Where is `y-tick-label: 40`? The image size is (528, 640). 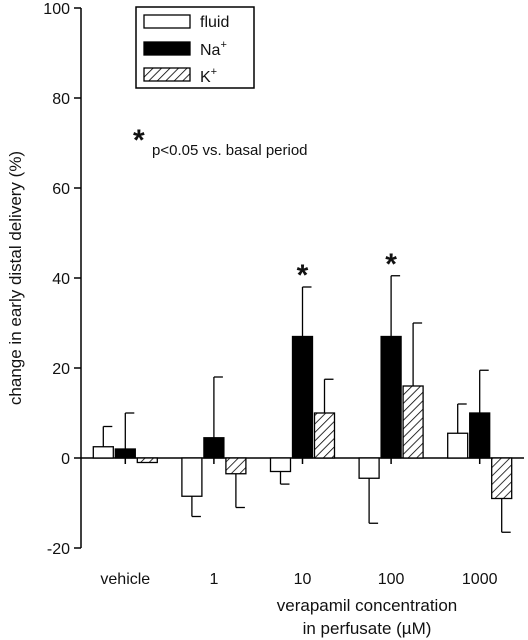 y-tick-label: 40 is located at coordinates (61, 279).